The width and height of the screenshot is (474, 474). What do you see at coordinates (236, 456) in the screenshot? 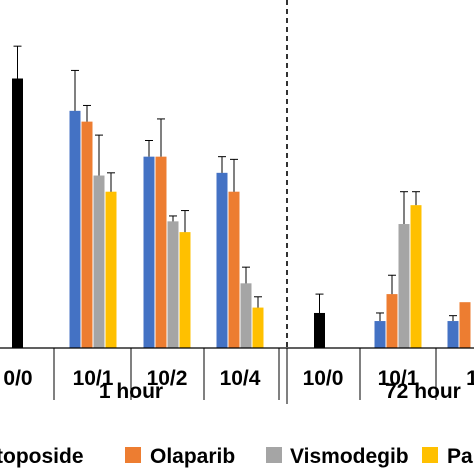
I see `legend-layer: toposide Olaparib Vismodegib Pa` at bounding box center [236, 456].